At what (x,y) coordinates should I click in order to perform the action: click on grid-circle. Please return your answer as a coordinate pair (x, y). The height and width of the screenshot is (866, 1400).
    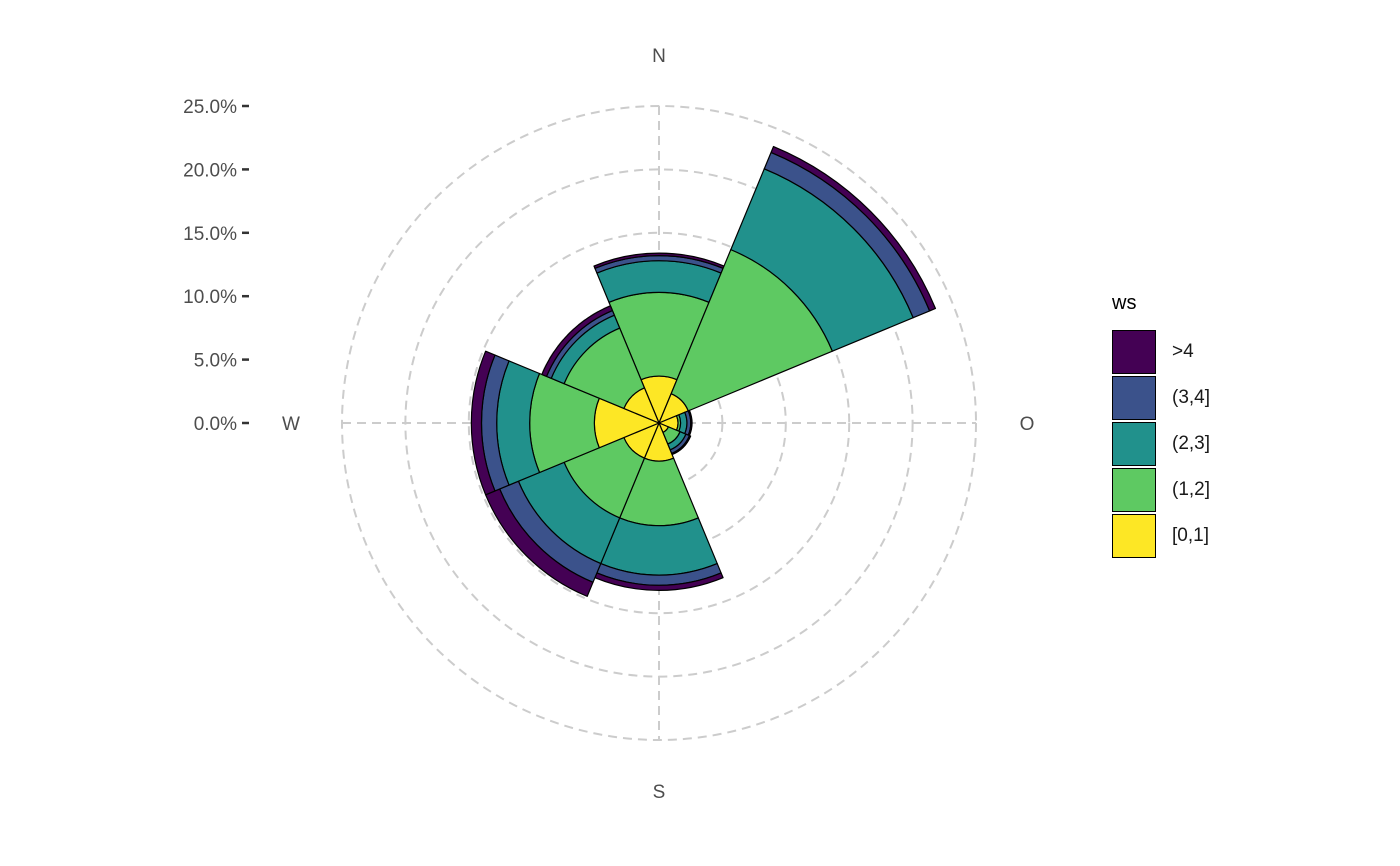
    Looking at the image, I should click on (659, 423).